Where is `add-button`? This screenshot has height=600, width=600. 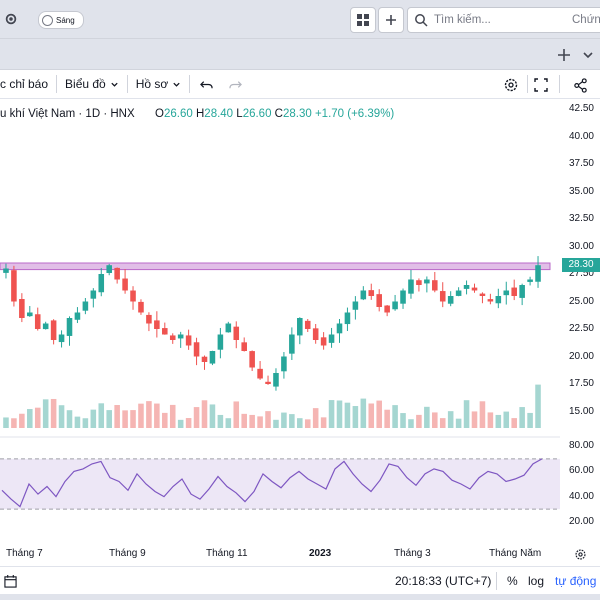 add-button is located at coordinates (391, 20).